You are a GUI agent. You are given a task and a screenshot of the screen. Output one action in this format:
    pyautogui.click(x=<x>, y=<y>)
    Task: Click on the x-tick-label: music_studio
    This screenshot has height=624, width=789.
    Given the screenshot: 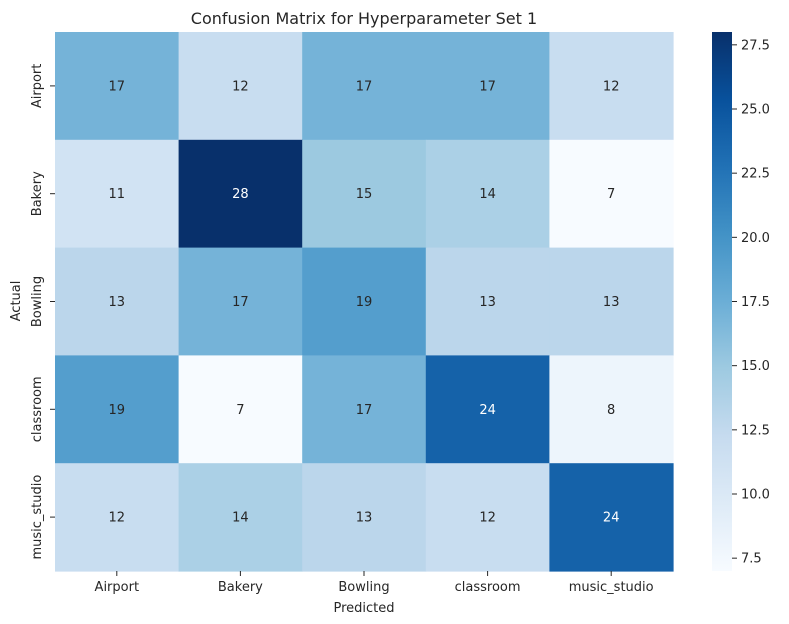 What is the action you would take?
    pyautogui.click(x=611, y=587)
    